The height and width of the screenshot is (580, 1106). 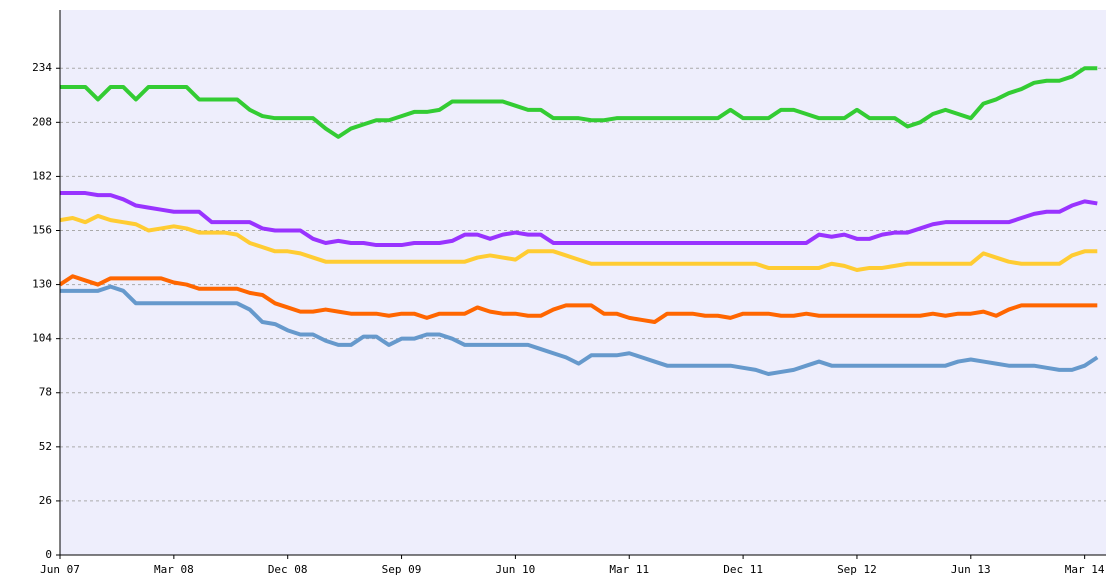 I want to click on y-tick-label: 182, so click(x=42, y=175).